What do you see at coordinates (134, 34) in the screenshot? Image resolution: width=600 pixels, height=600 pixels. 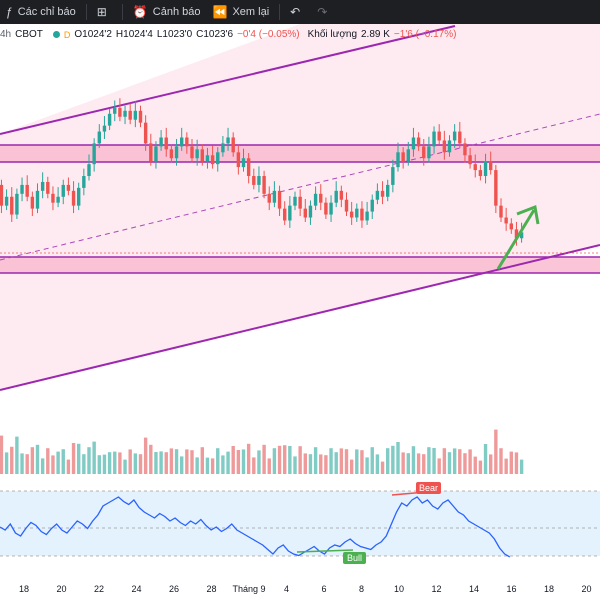 I see `high-value: H1024'4` at bounding box center [134, 34].